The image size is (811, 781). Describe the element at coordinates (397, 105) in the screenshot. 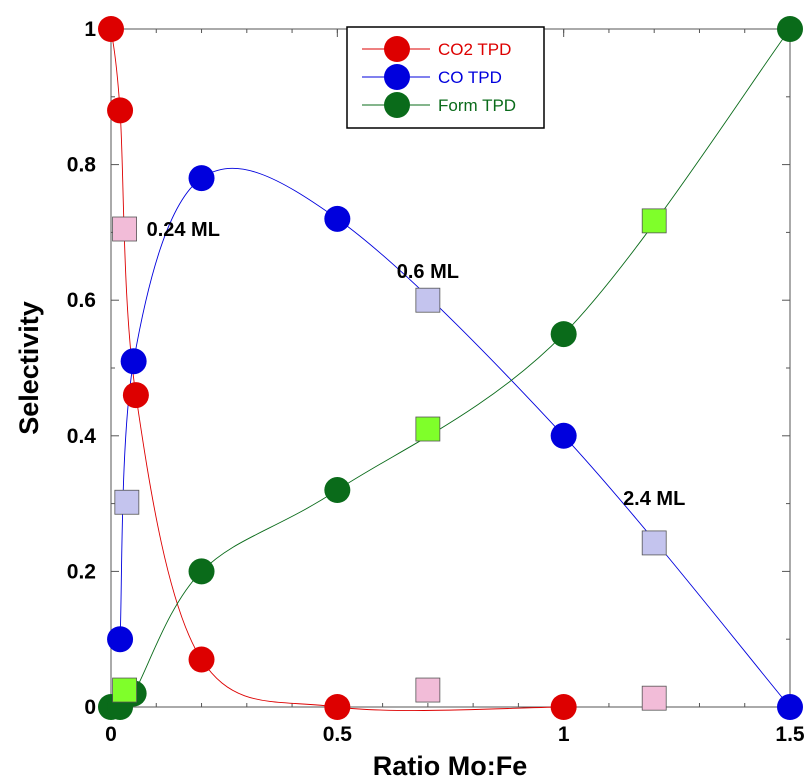

I see `form-legend-marker` at that location.